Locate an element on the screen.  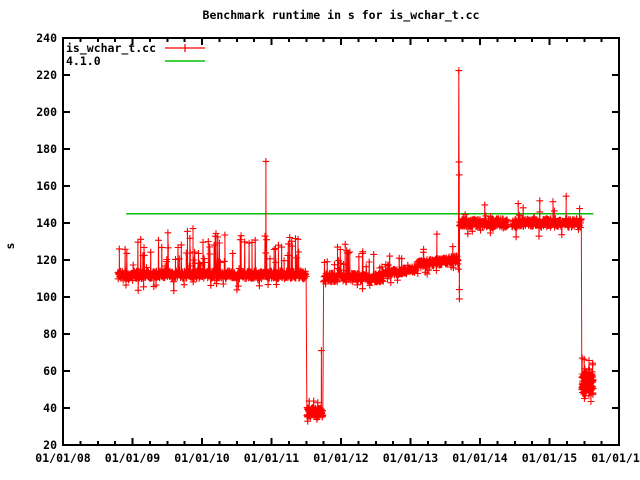
y-tick-label: 120 is located at coordinates (46, 260).